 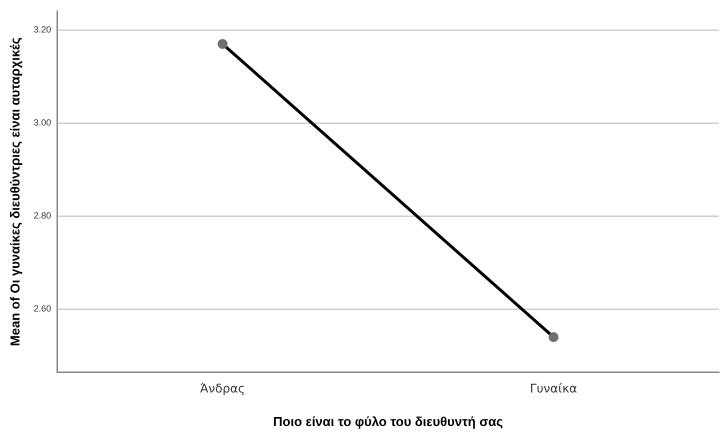 I want to click on y-axis-title: Mean of Οι γυναίκες διευθύντριες είναι αυταρχικές, so click(x=14, y=191).